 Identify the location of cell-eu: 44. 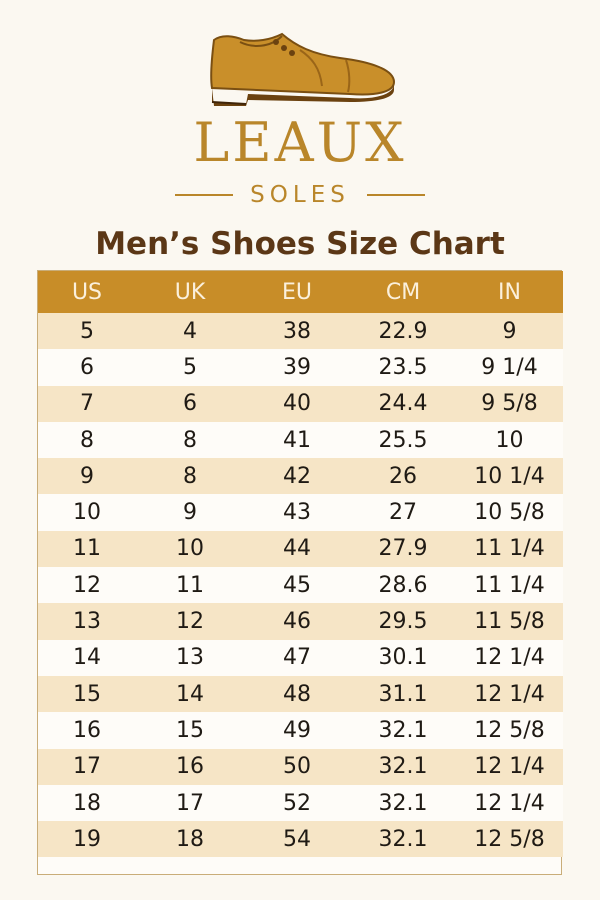
(297, 549).